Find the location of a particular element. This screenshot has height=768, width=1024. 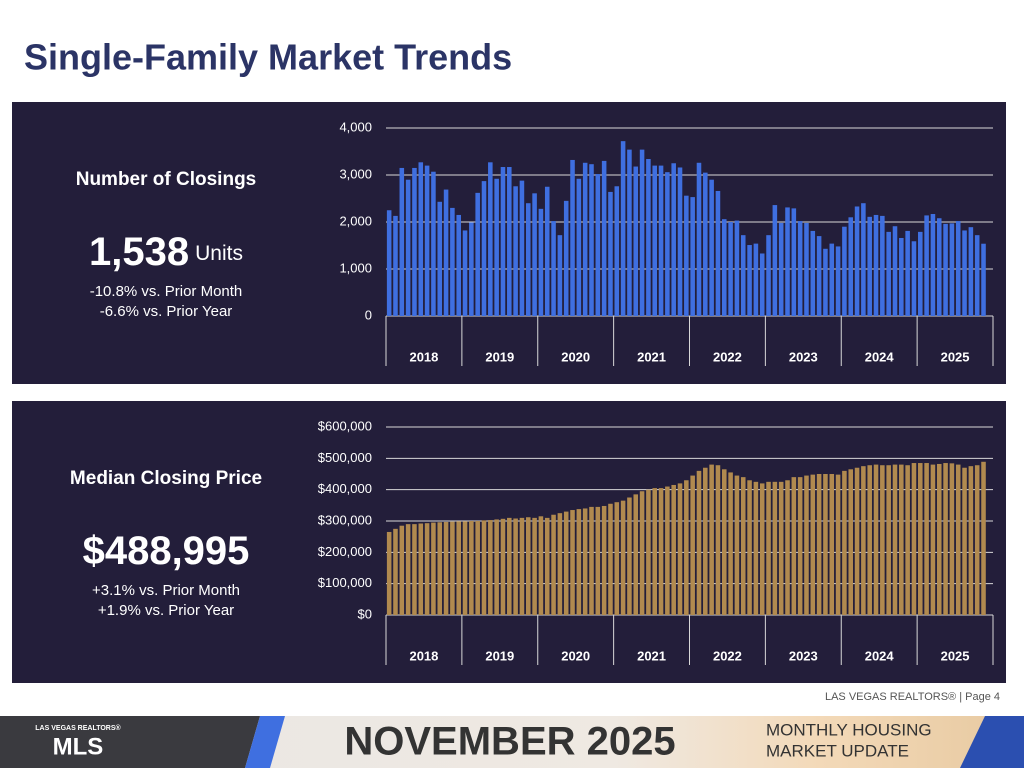

page-title: Single-Family Market Trends is located at coordinates (268, 57).